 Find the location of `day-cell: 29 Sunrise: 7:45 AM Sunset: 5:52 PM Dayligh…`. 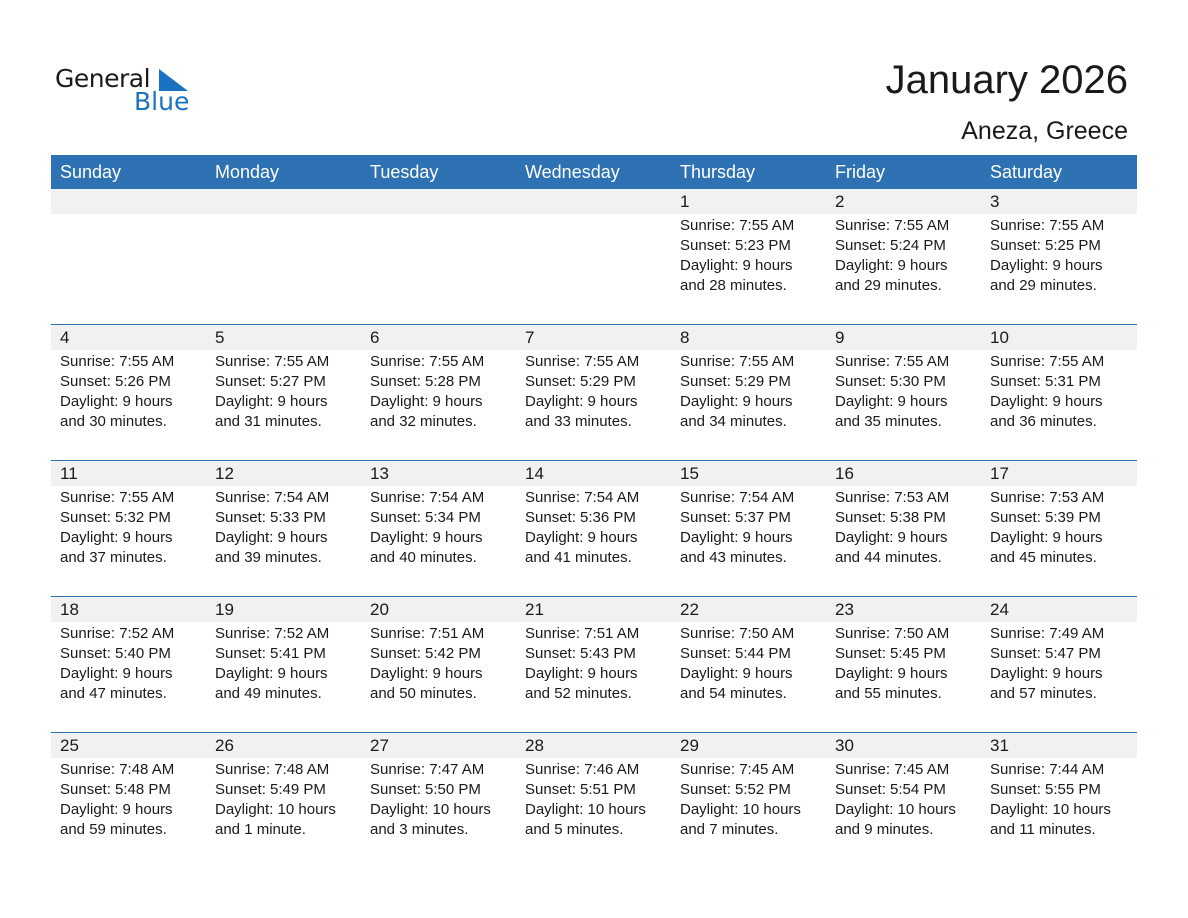

day-cell: 29 Sunrise: 7:45 AM Sunset: 5:52 PM Dayligh… is located at coordinates (748, 786).